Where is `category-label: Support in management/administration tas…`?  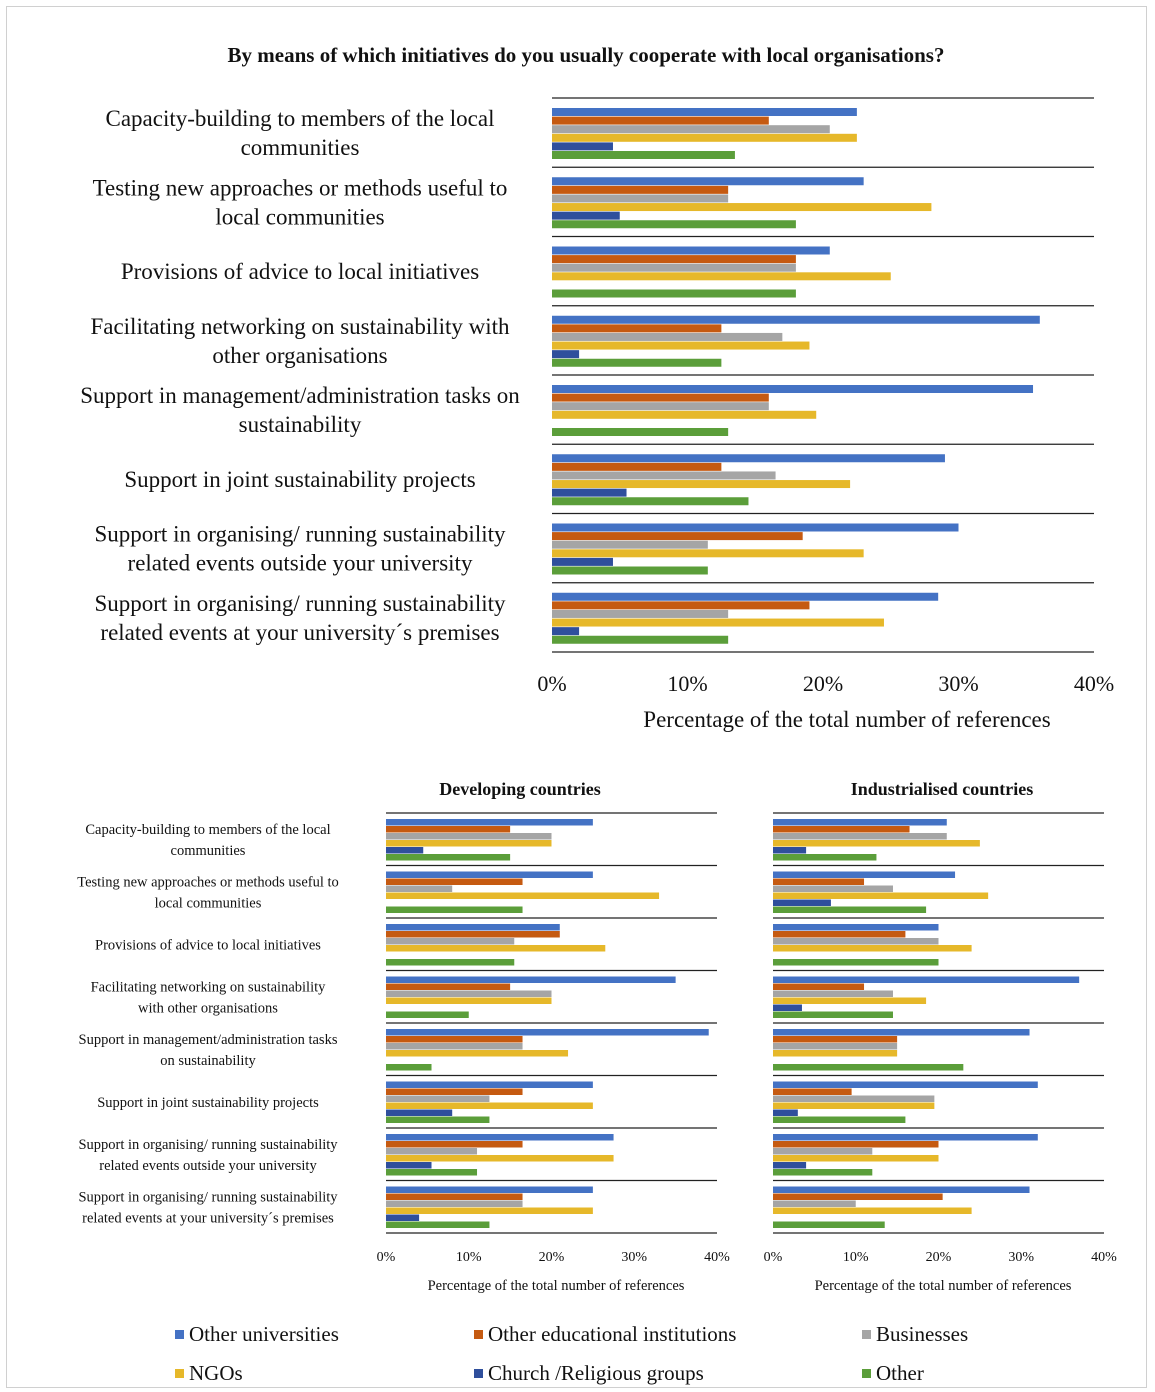 category-label: Support in management/administration tas… is located at coordinates (300, 395).